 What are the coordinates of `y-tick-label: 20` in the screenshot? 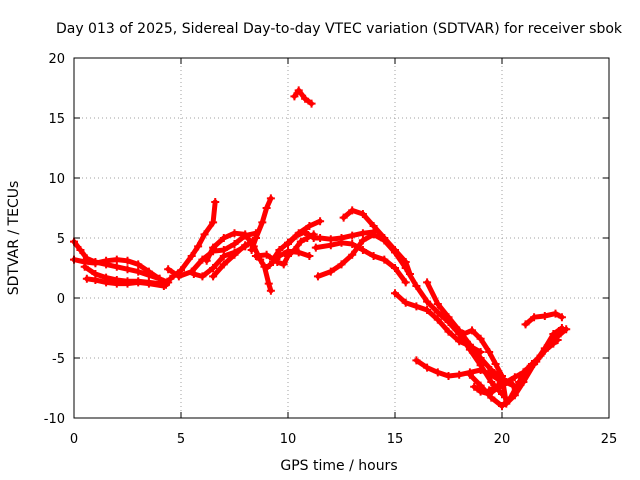 It's located at (56, 59).